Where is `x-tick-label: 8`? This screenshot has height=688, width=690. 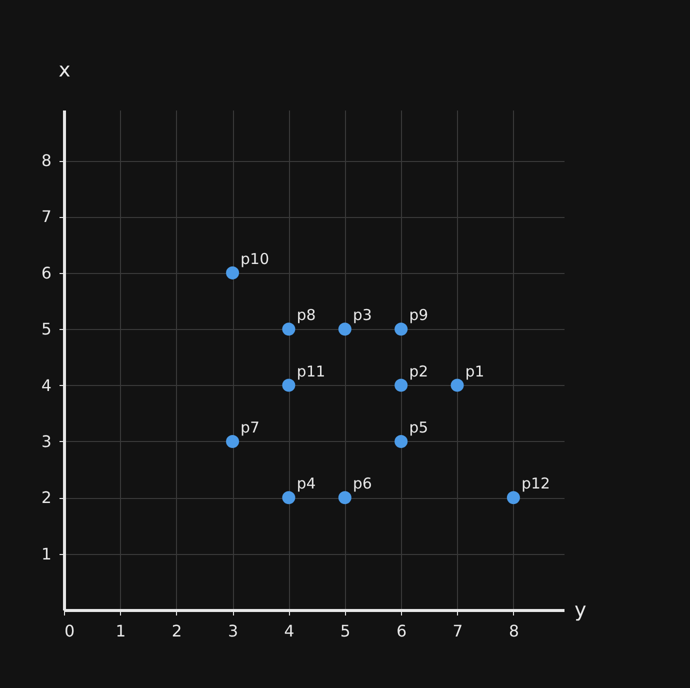 x-tick-label: 8 is located at coordinates (514, 631).